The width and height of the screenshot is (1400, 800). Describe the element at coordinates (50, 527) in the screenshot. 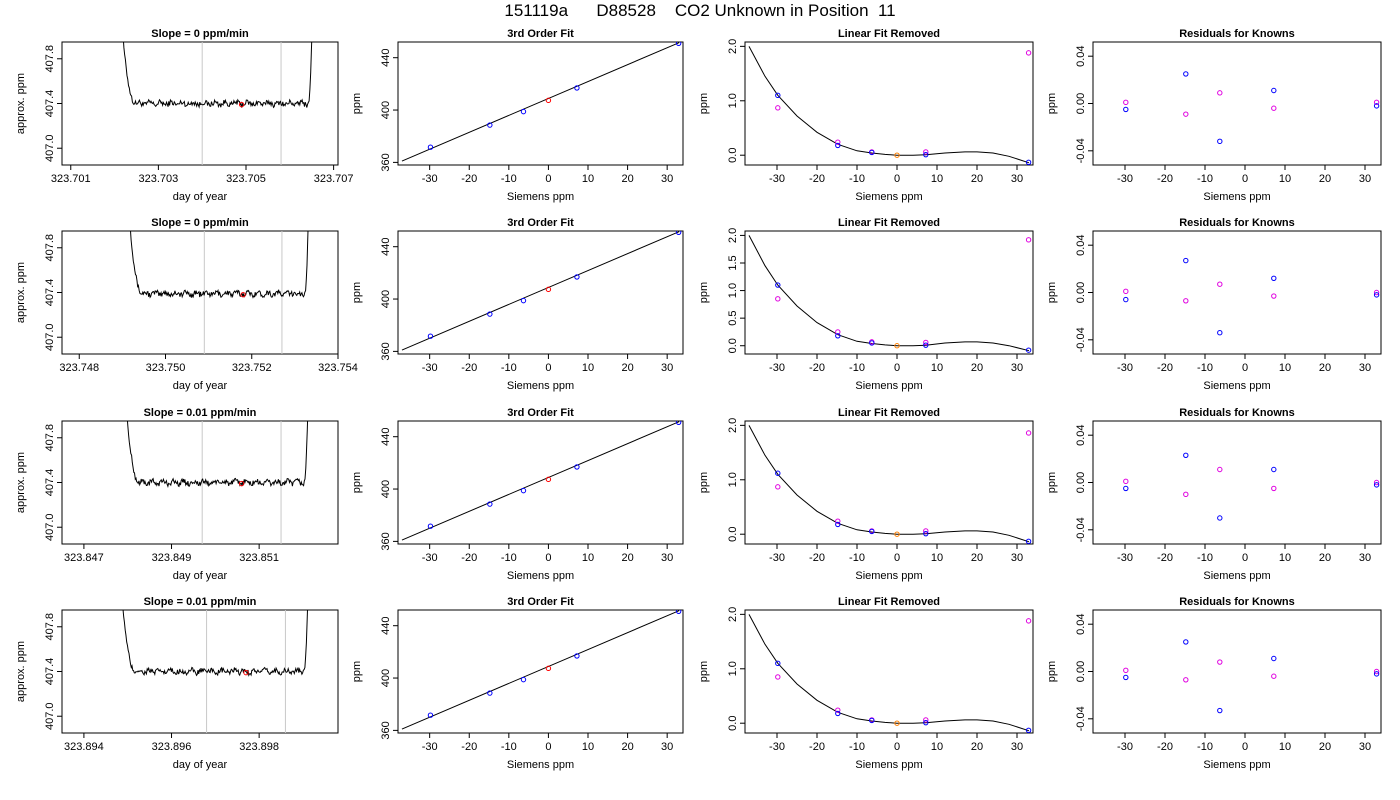

I see `y-tick-label: 407.0` at that location.